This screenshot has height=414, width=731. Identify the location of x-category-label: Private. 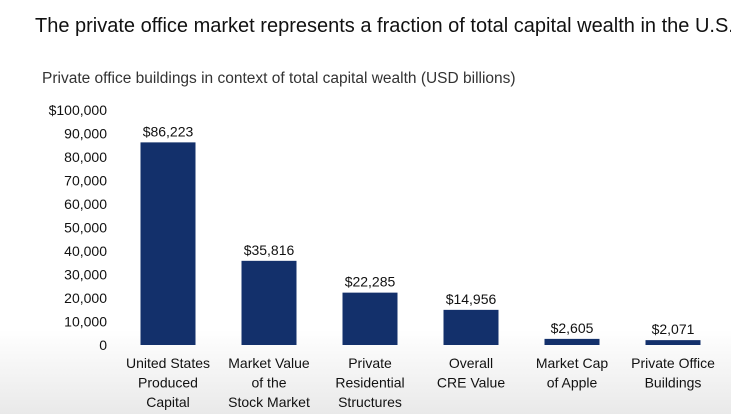
(370, 363).